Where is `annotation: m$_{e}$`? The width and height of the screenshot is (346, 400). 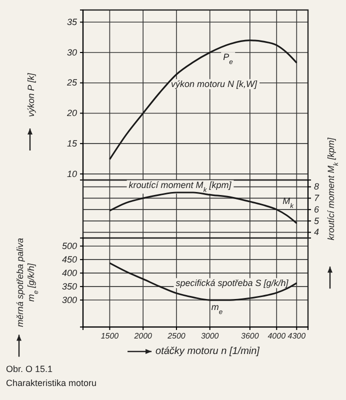
annotation: m$_{e}$ is located at coordinates (217, 309).